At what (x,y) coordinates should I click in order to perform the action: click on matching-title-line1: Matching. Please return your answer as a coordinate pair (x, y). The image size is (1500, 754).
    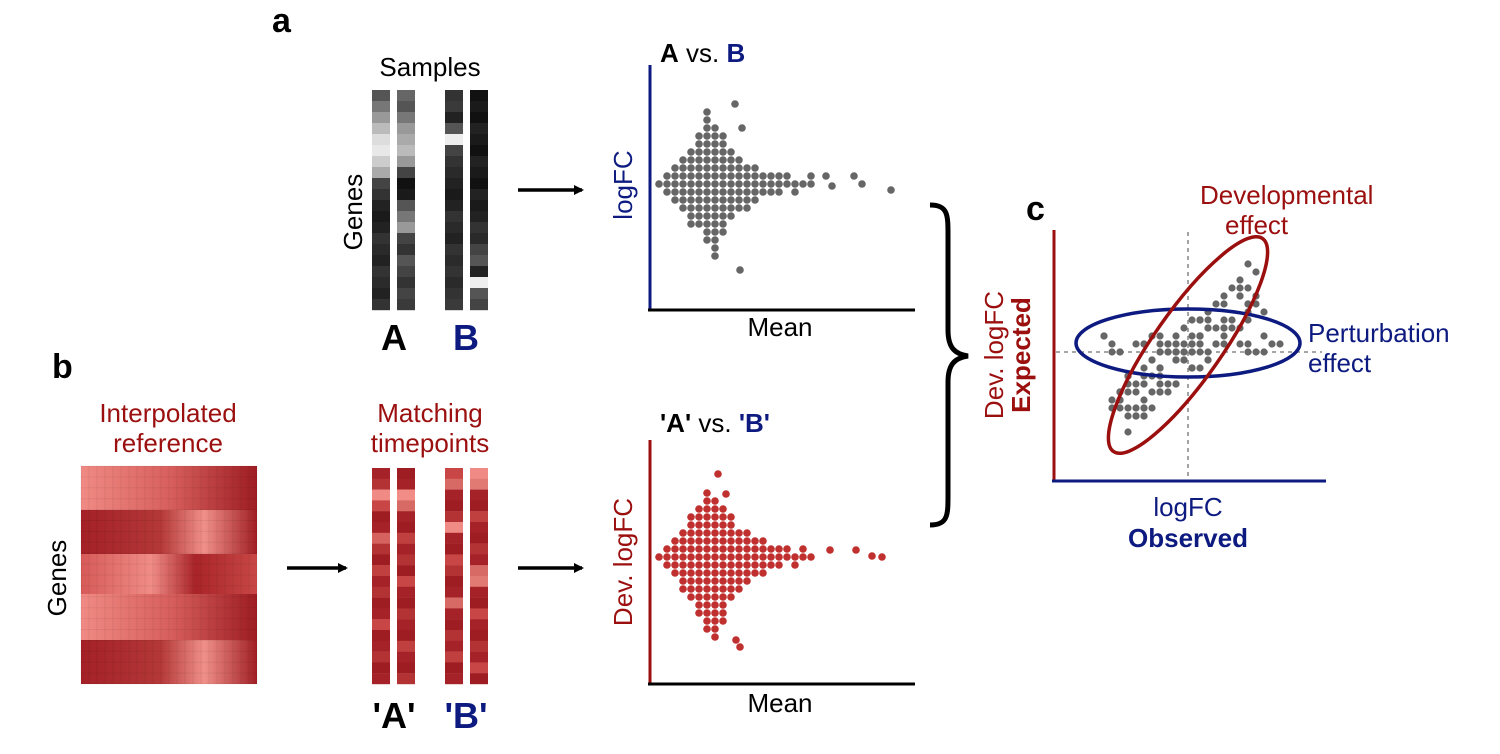
    Looking at the image, I should click on (430, 413).